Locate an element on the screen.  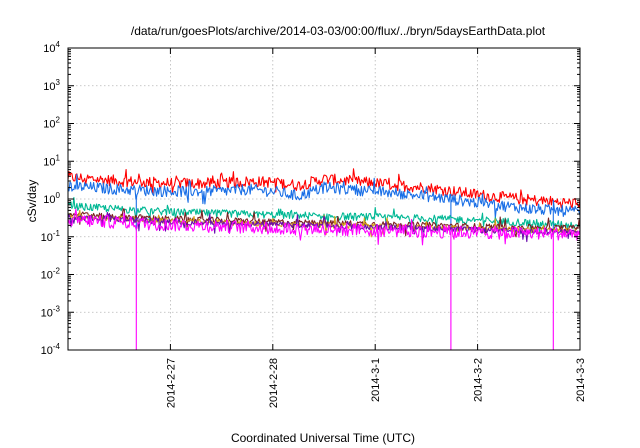
y-tick-label: 10² is located at coordinates (51, 123).